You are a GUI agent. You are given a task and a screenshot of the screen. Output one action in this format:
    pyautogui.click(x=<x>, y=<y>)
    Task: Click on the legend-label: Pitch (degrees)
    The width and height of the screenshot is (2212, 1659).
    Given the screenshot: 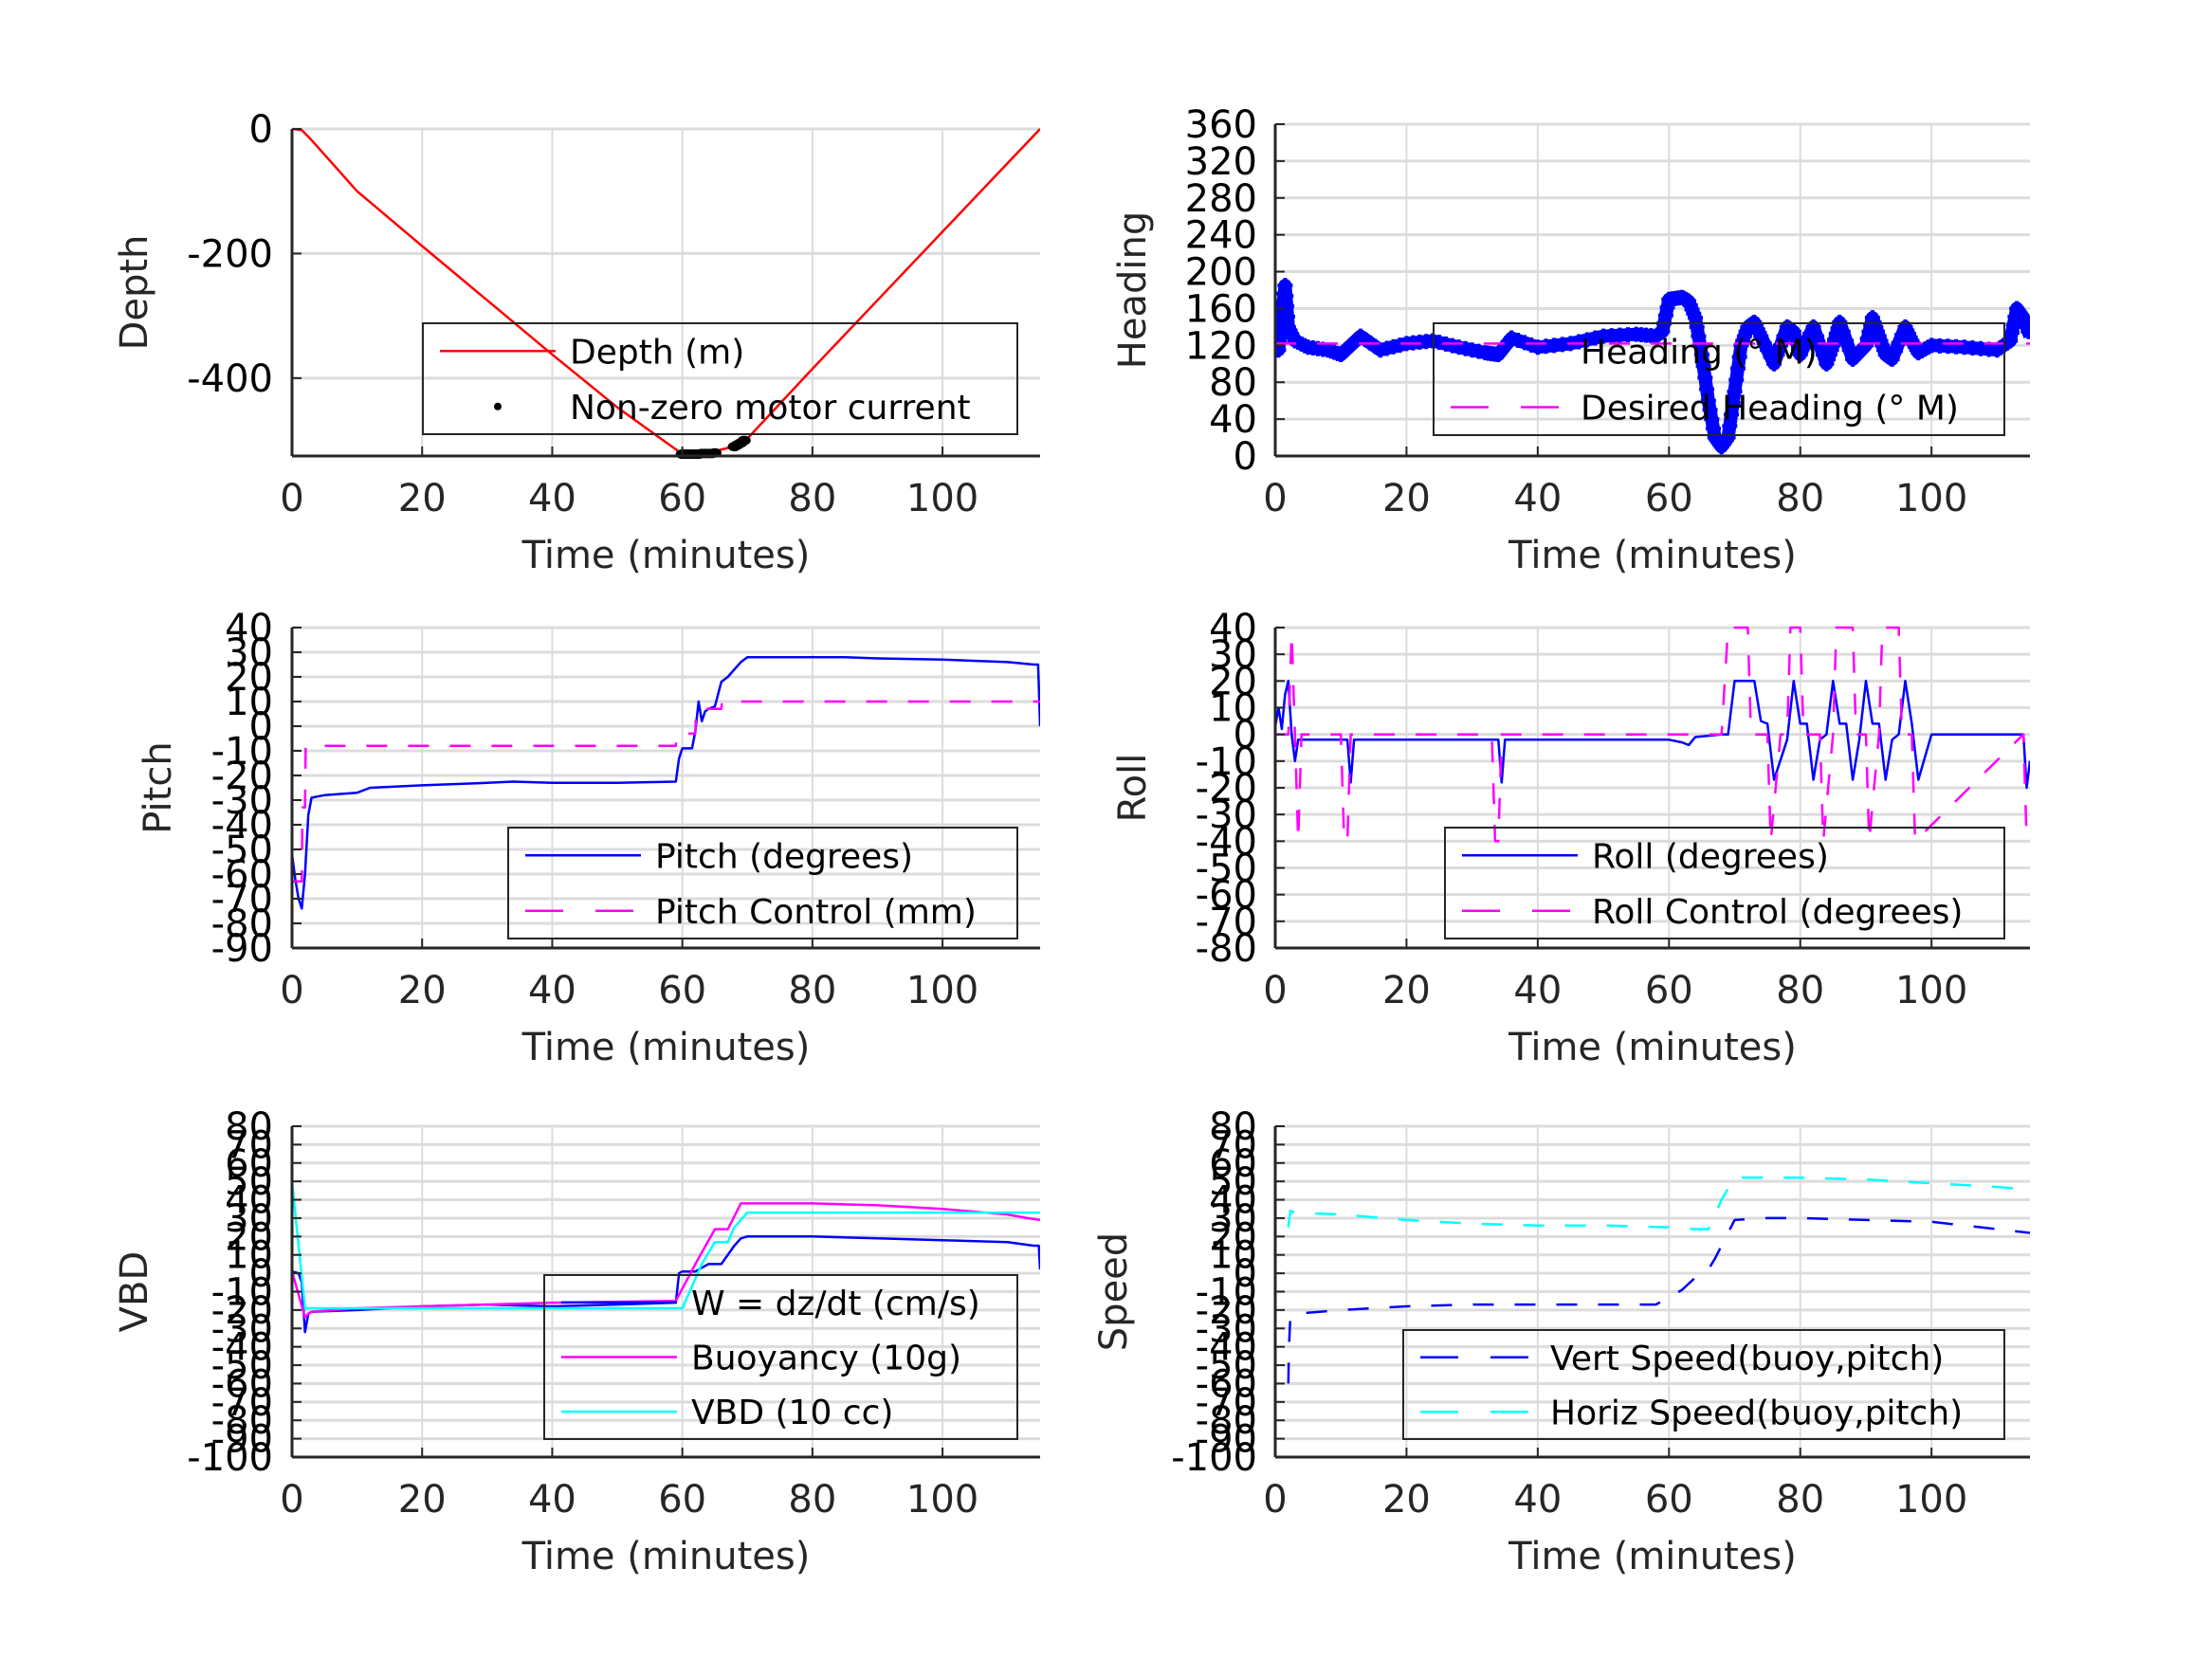 What is the action you would take?
    pyautogui.click(x=784, y=856)
    